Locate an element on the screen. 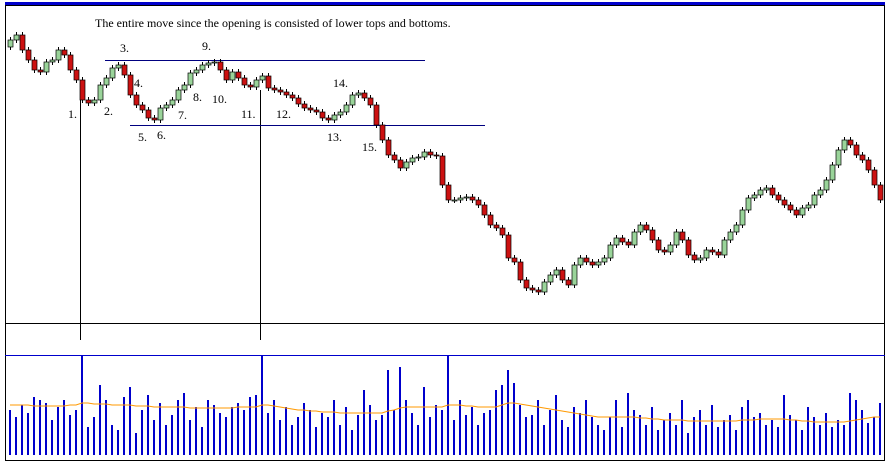 This screenshot has width=891, height=466. annotation: 5. is located at coordinates (142, 137).